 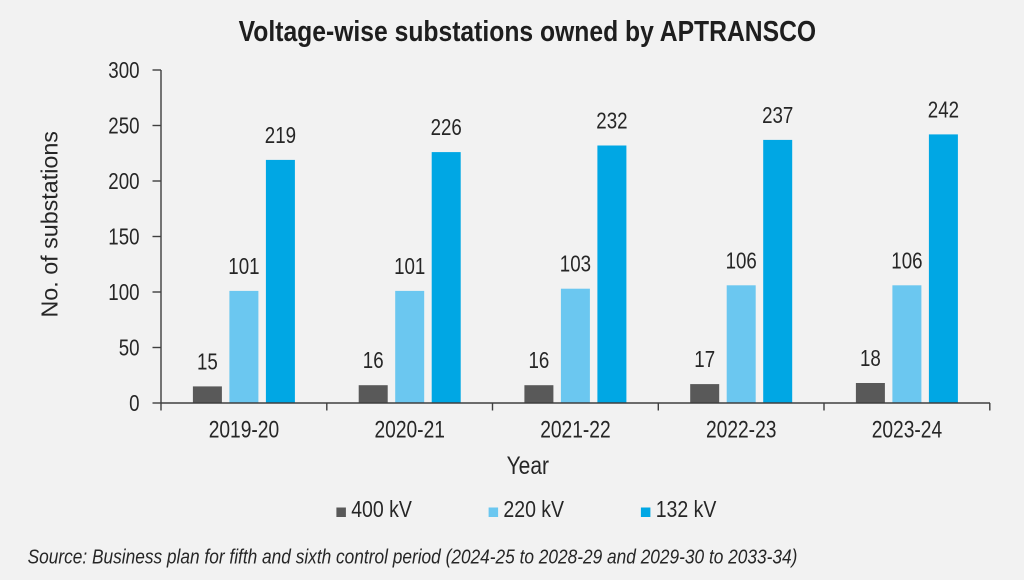 I want to click on svg-text: 237, so click(x=777, y=115).